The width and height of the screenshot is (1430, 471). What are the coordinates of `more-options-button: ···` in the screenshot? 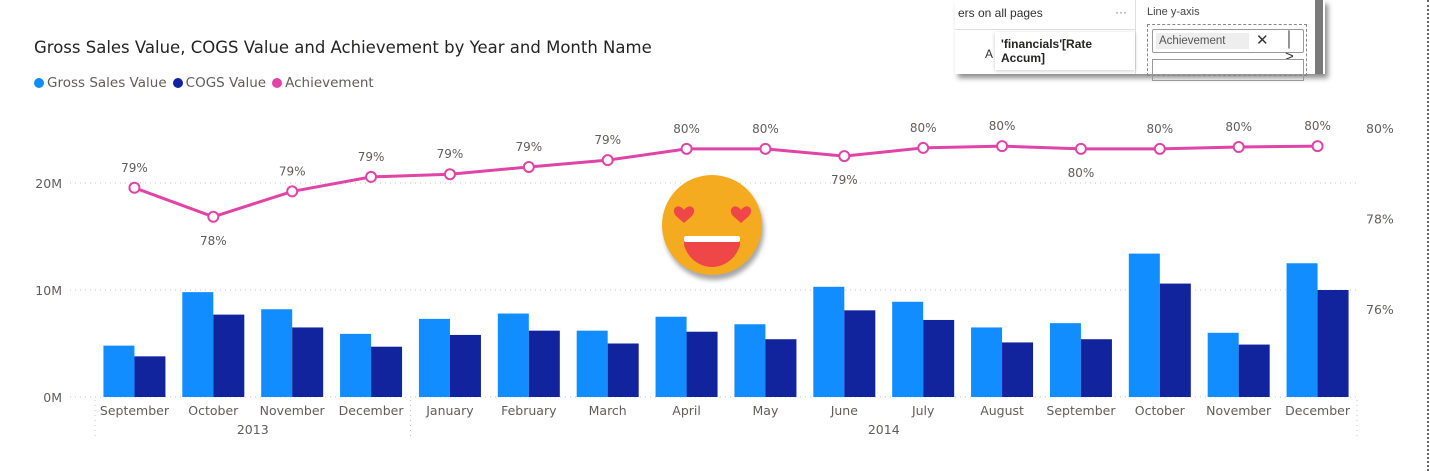 It's located at (1121, 12).